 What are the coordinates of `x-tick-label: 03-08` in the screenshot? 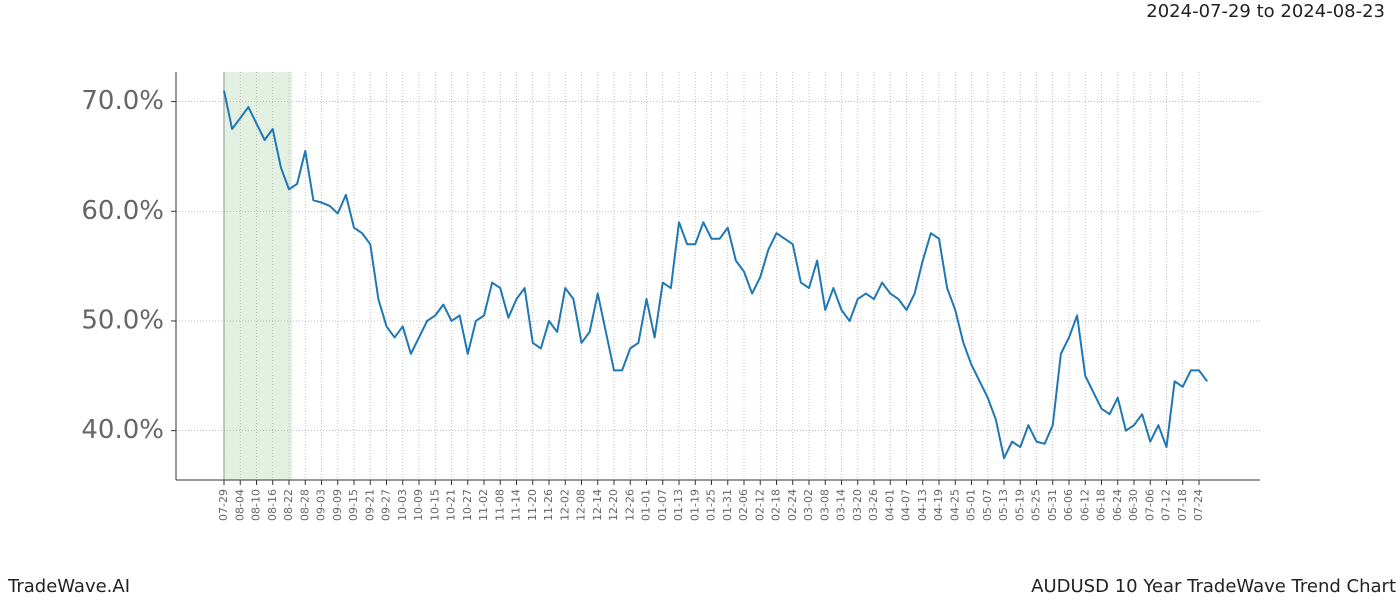 It's located at (824, 505).